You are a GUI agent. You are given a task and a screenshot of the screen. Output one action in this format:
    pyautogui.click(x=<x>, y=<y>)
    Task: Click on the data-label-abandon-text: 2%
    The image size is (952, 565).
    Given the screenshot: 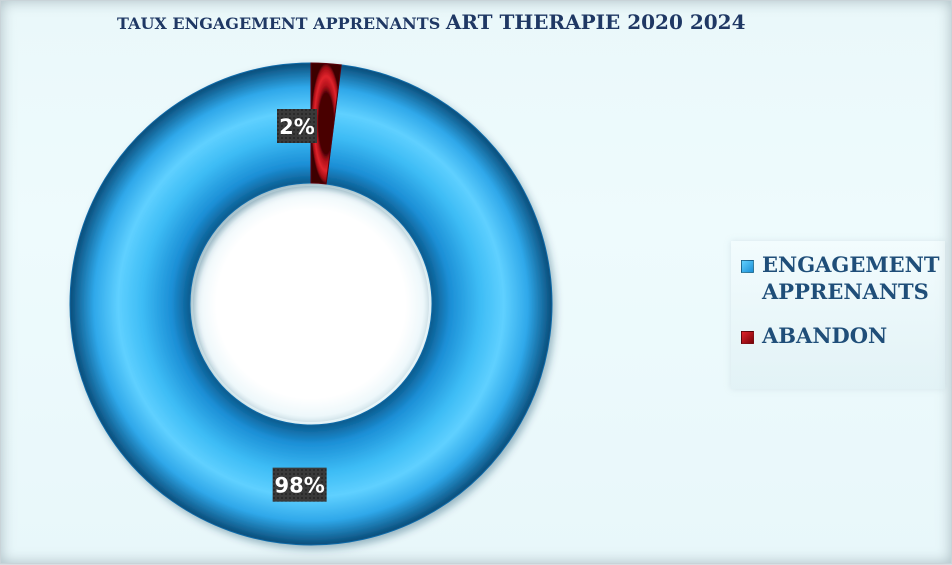 What is the action you would take?
    pyautogui.click(x=297, y=127)
    